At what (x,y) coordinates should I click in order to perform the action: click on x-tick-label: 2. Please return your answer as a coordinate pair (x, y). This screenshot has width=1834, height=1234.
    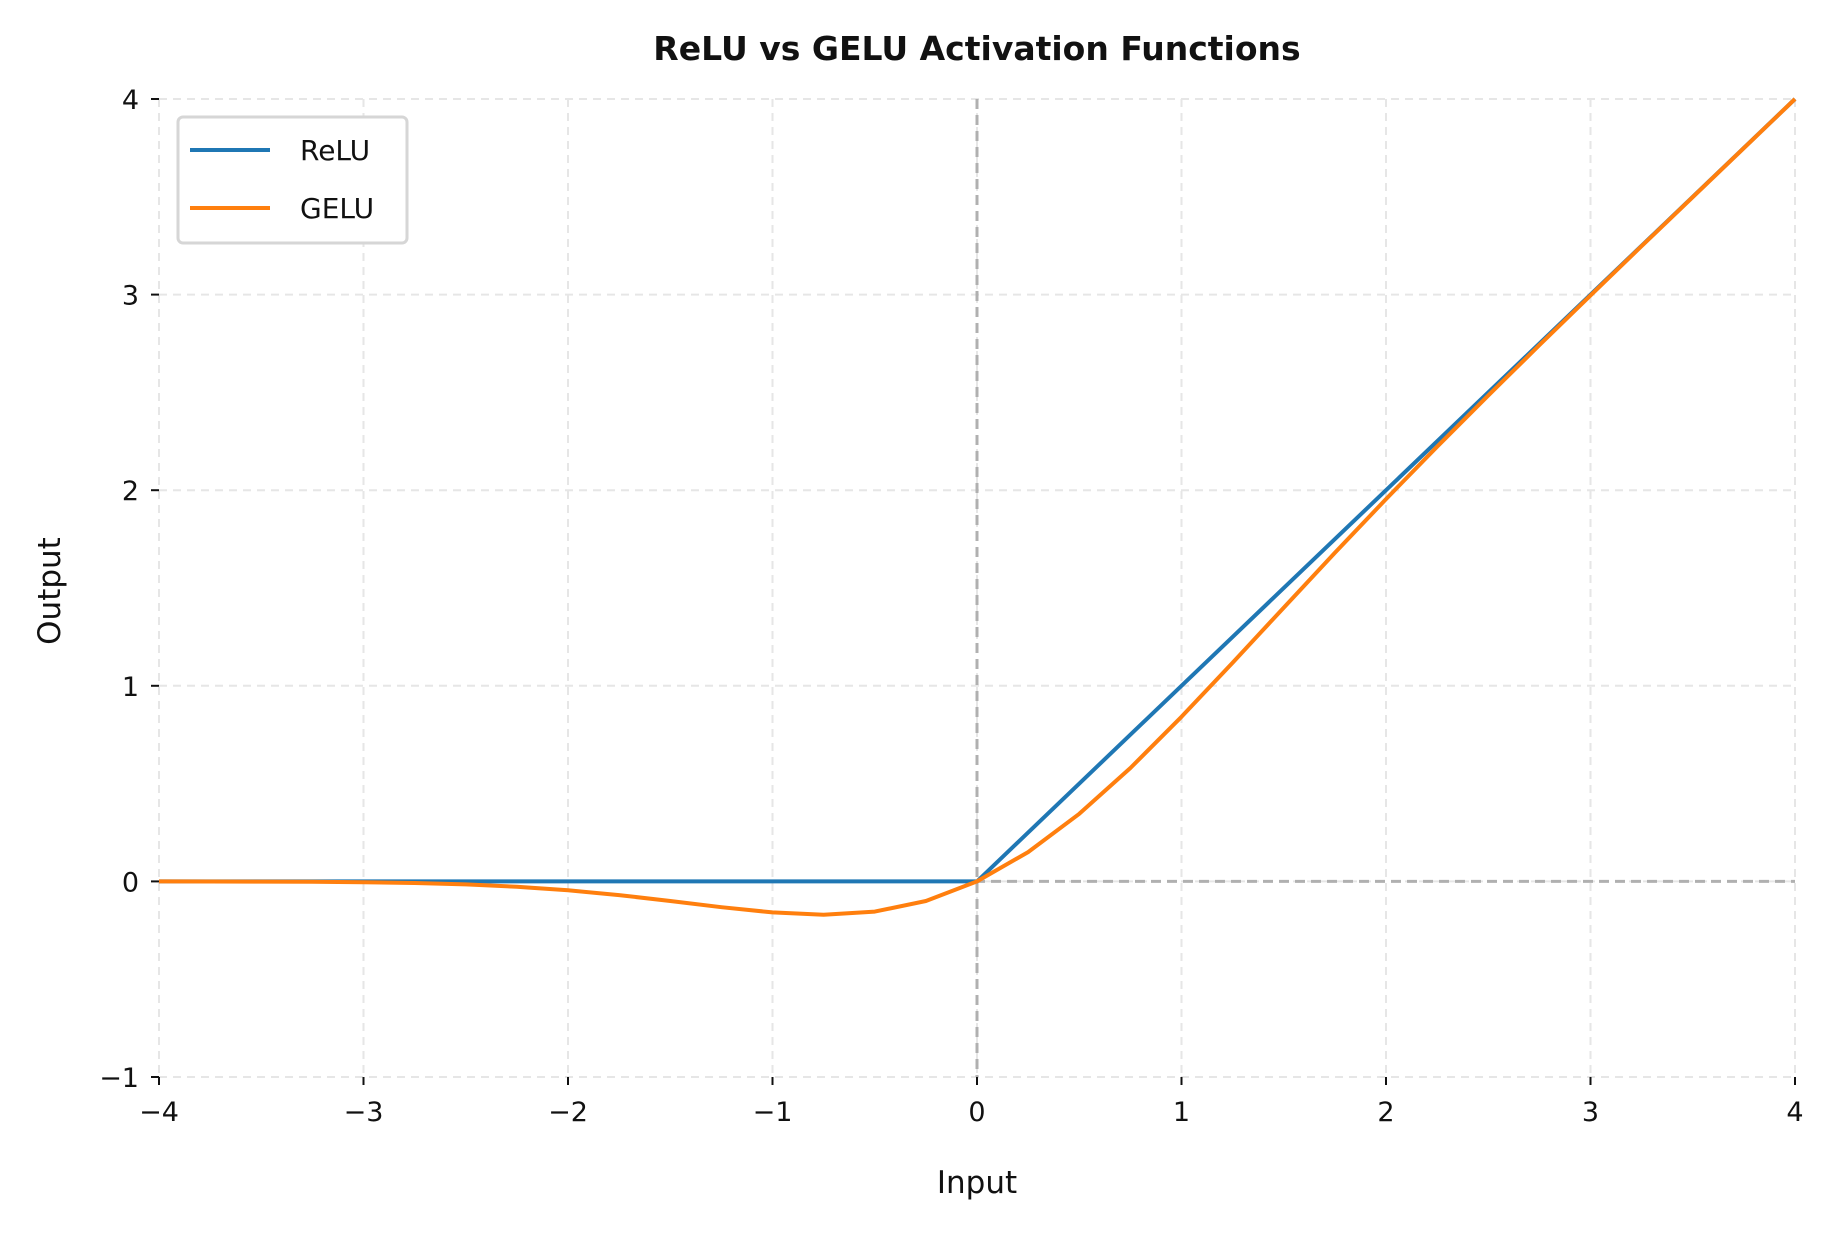
    Looking at the image, I should click on (1385, 1112).